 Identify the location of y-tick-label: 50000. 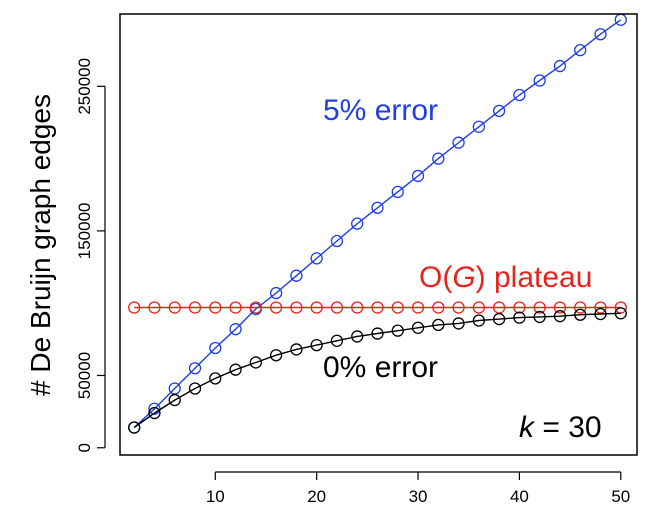
(84, 375).